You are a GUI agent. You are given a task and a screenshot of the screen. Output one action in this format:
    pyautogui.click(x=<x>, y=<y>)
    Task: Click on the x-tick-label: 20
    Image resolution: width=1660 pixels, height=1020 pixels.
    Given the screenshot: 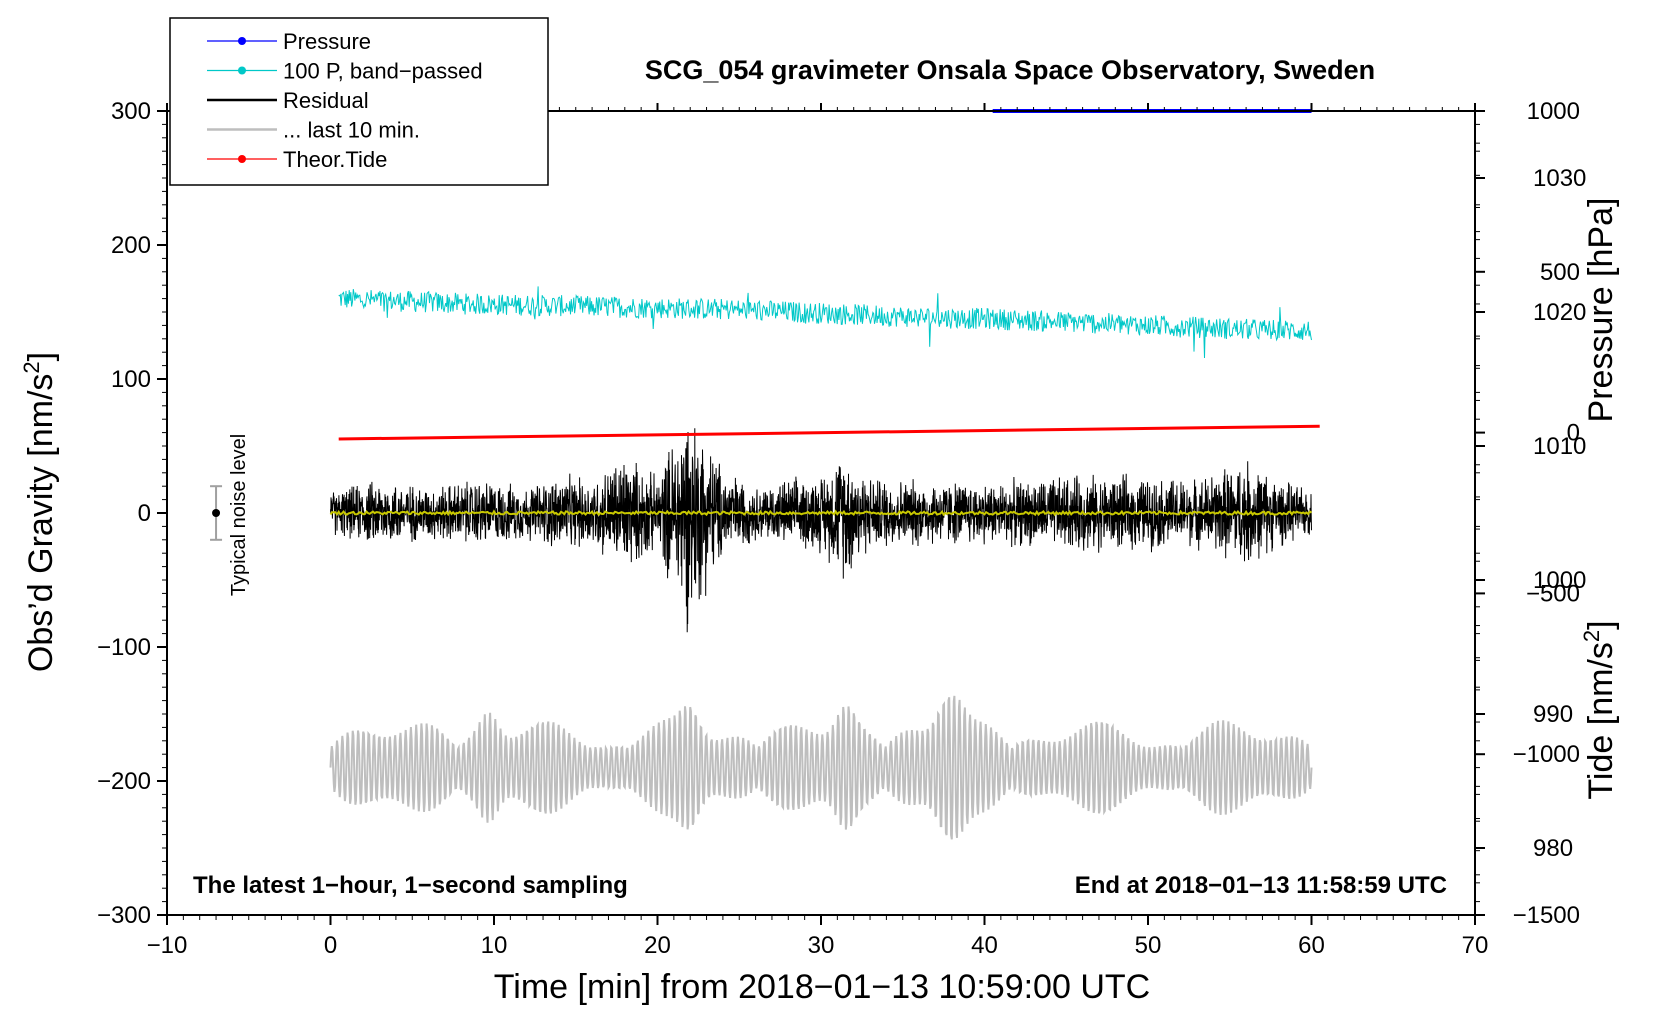 What is the action you would take?
    pyautogui.click(x=657, y=945)
    